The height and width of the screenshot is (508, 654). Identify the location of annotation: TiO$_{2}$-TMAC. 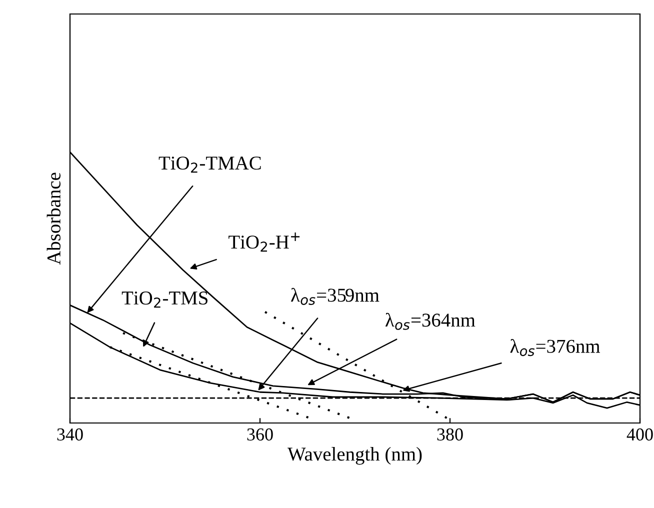
(209, 164).